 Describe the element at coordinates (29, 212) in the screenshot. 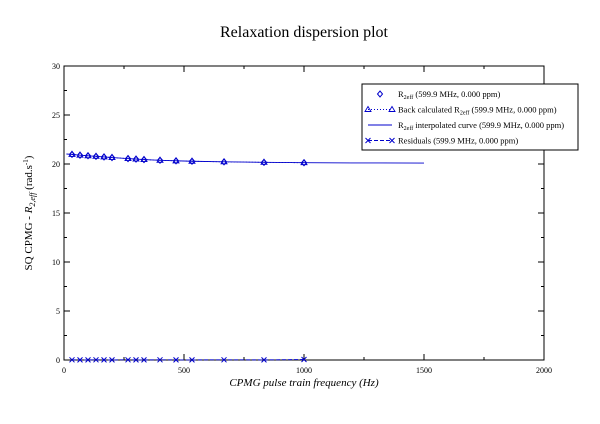

I see `y-axis-label: SQ CPMG - R2,eff (rad.s-1)` at that location.